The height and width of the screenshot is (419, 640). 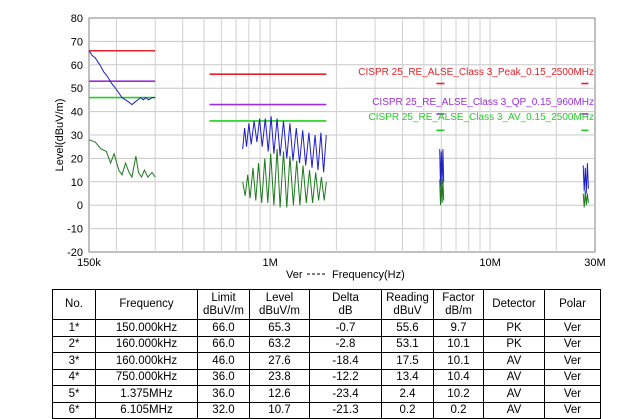 What do you see at coordinates (77, 42) in the screenshot?
I see `y-tick-label: 70` at bounding box center [77, 42].